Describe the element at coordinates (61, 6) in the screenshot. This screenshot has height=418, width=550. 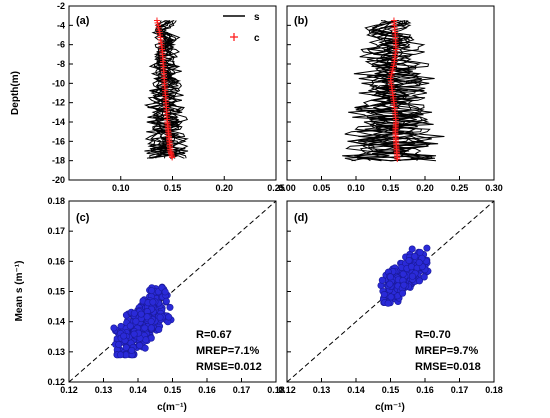
I see `y-tick-label: -2` at that location.